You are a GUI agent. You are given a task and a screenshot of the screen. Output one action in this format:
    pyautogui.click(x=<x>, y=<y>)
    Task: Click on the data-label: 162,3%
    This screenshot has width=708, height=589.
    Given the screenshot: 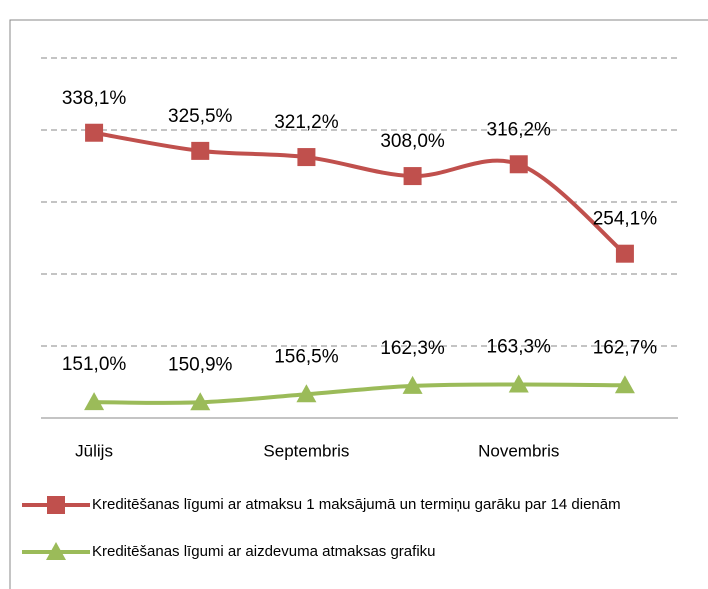 What is the action you would take?
    pyautogui.click(x=412, y=348)
    